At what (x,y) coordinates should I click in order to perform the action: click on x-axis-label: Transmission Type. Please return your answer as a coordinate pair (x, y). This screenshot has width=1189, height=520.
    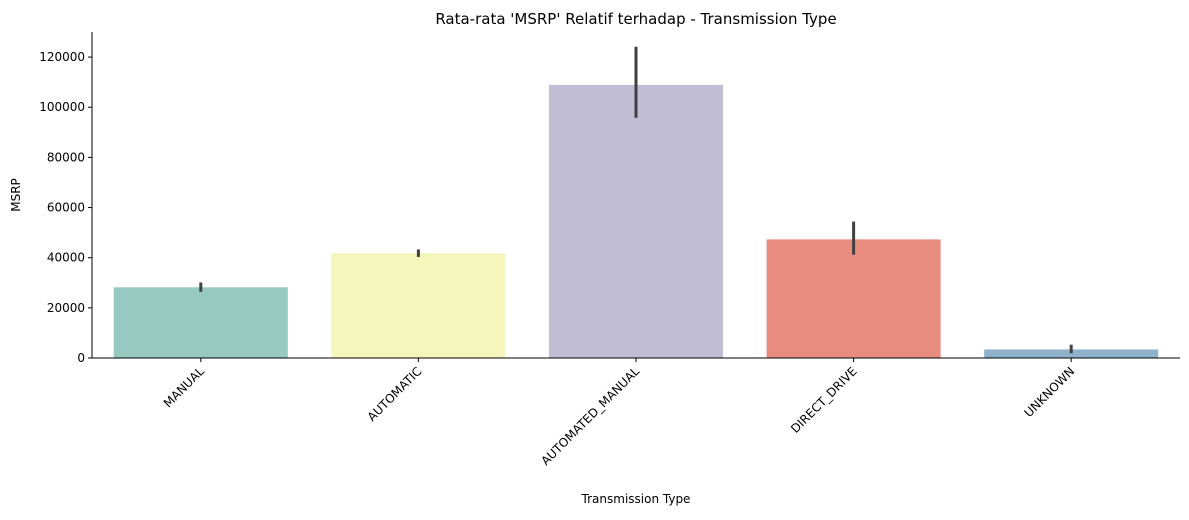
    Looking at the image, I should click on (636, 499).